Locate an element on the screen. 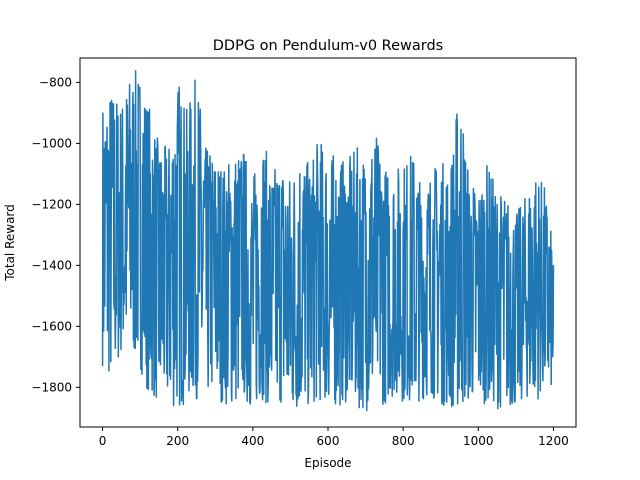 Image resolution: width=640 pixels, height=480 pixels. chart-title: DDPG on Pendulum-v0 Rewards is located at coordinates (328, 46).